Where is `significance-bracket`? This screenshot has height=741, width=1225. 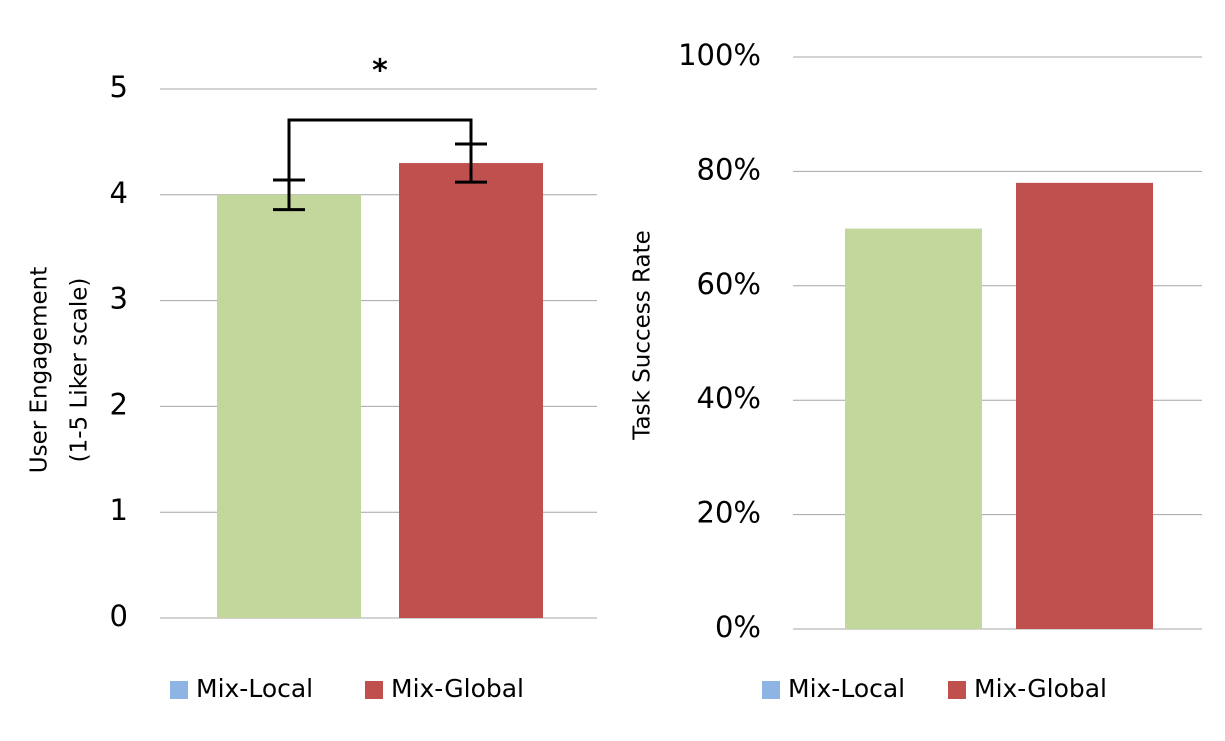
significance-bracket is located at coordinates (380, 149).